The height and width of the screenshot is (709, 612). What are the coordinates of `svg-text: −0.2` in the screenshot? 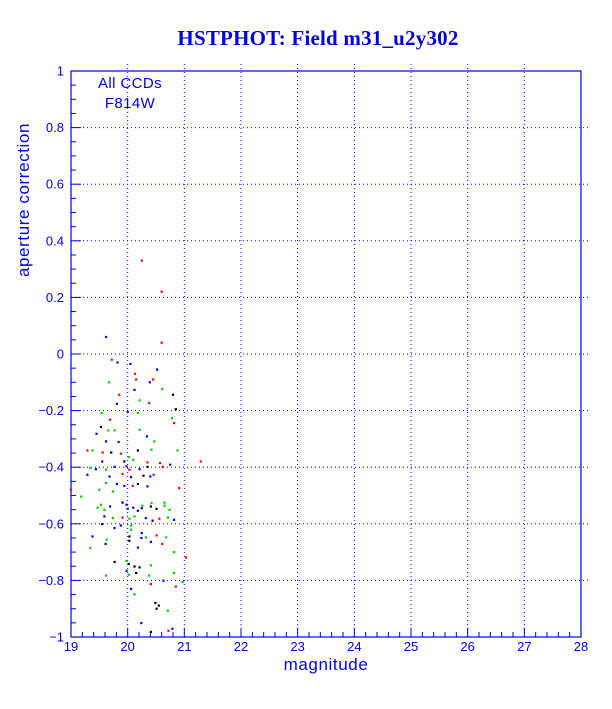 It's located at (51, 410).